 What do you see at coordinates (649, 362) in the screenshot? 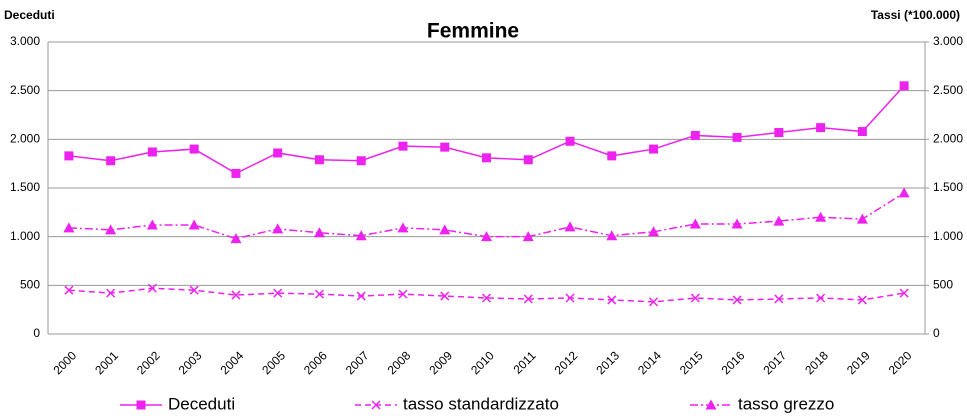
I see `x-tick-label: 2014` at bounding box center [649, 362].